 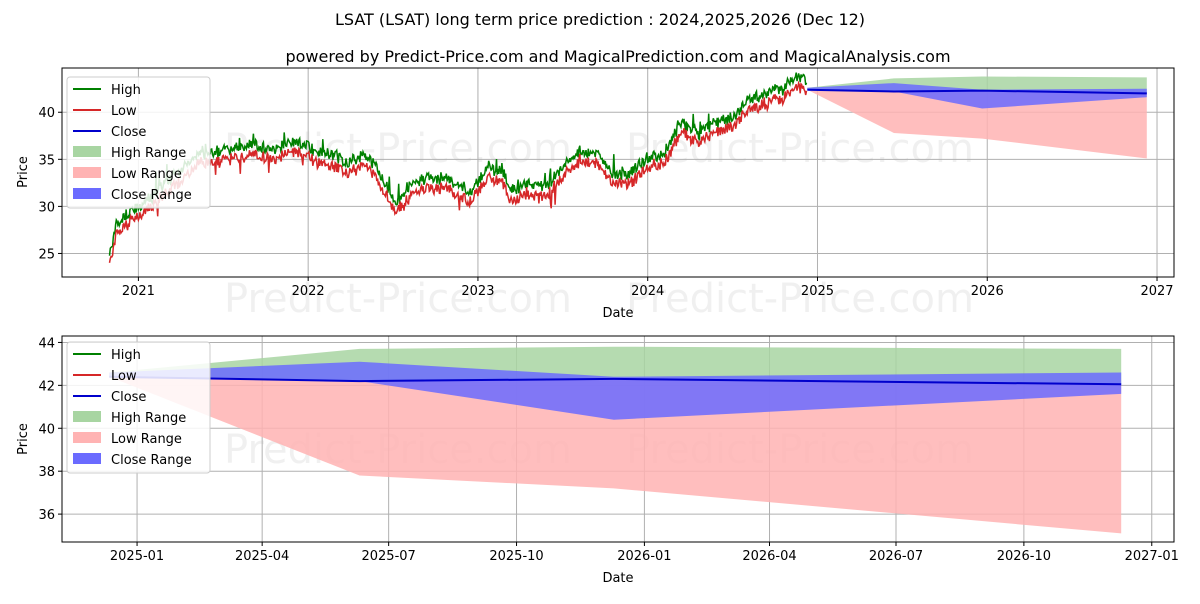 What do you see at coordinates (46, 343) in the screenshot?
I see `y-tick-label: 44` at bounding box center [46, 343].